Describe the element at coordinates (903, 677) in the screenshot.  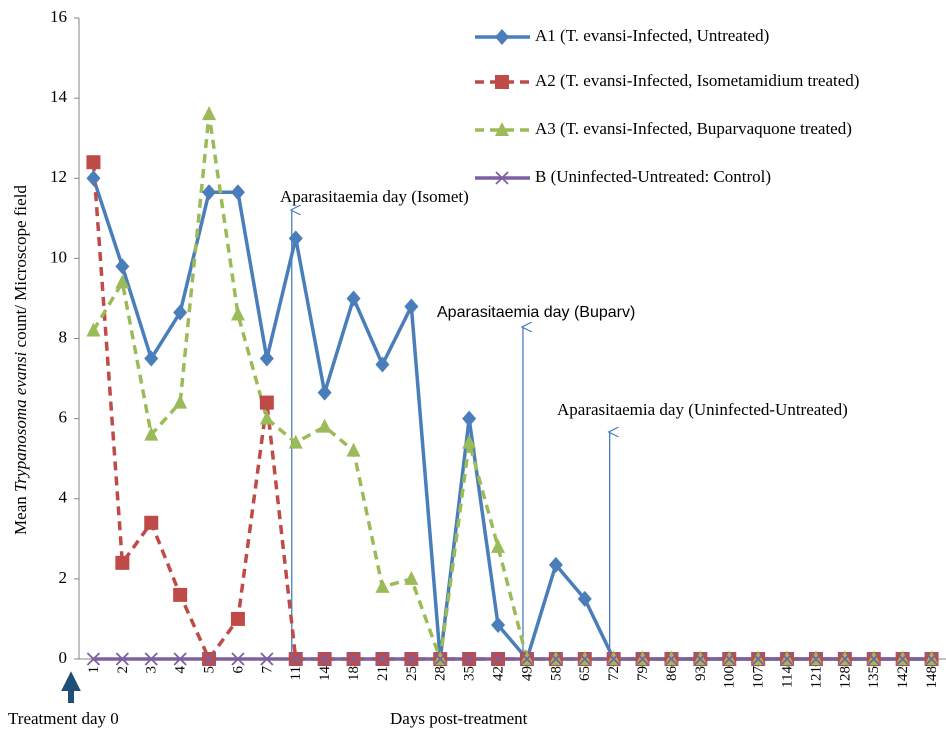
I see `x-tick-label: 142` at that location.